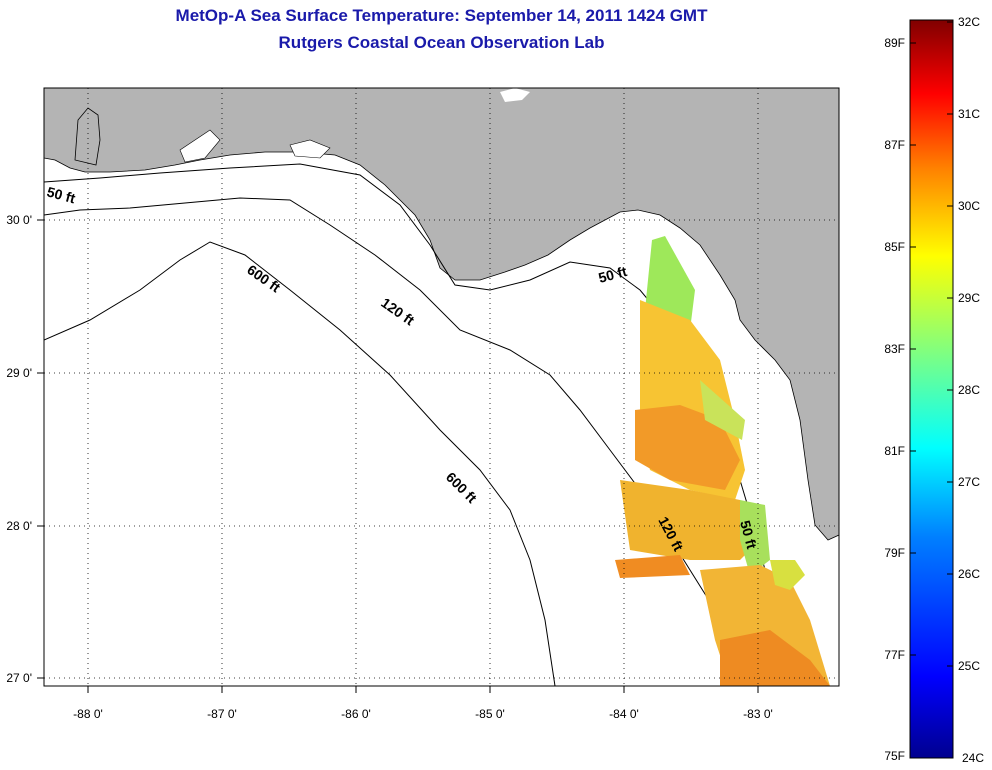 This screenshot has height=770, width=992. Describe the element at coordinates (222, 714) in the screenshot. I see `lon-label: -87 0'` at that location.